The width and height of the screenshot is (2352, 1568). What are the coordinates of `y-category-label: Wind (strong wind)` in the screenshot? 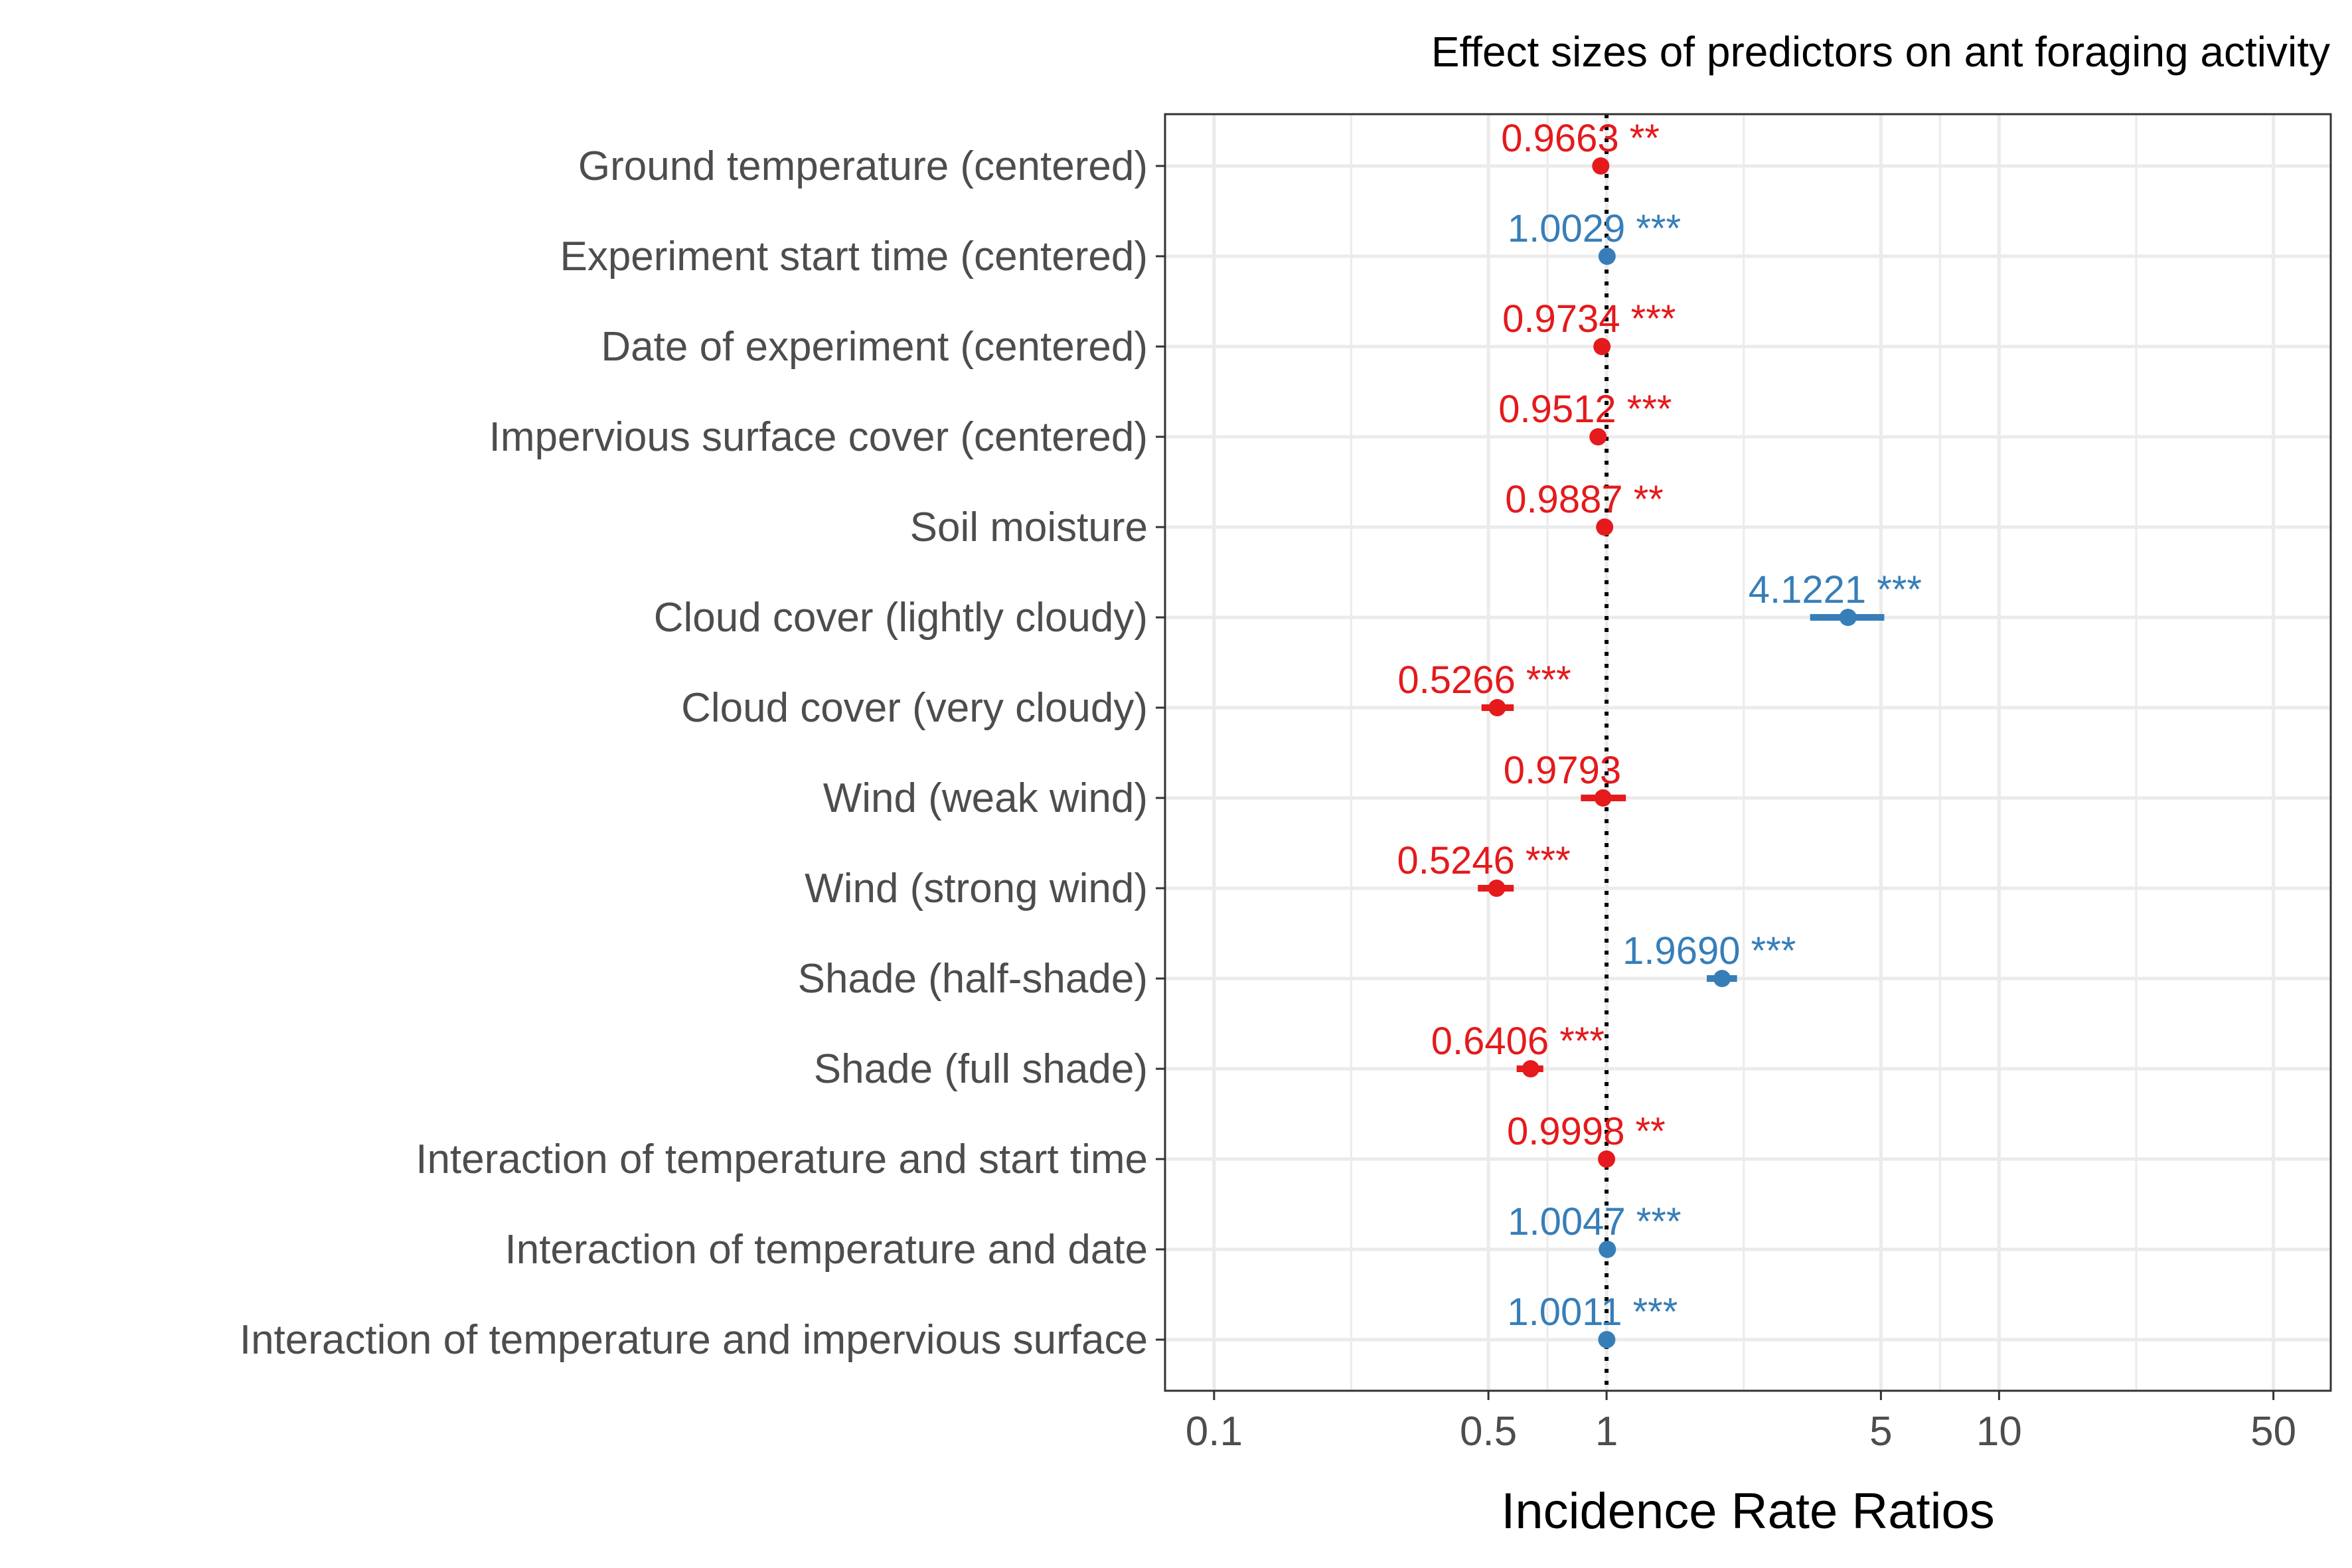 It's located at (977, 889).